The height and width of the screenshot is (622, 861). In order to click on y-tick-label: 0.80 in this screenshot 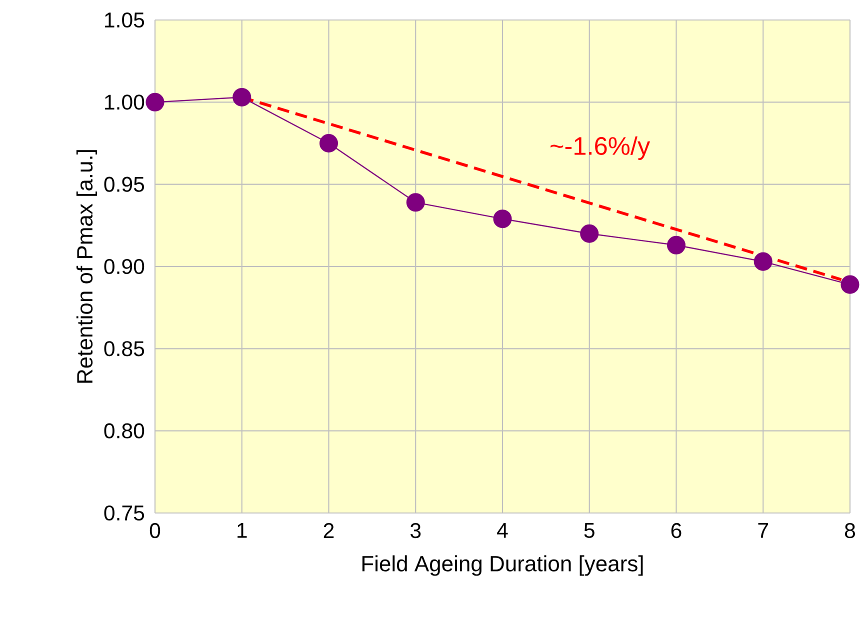, I will do `click(124, 430)`.